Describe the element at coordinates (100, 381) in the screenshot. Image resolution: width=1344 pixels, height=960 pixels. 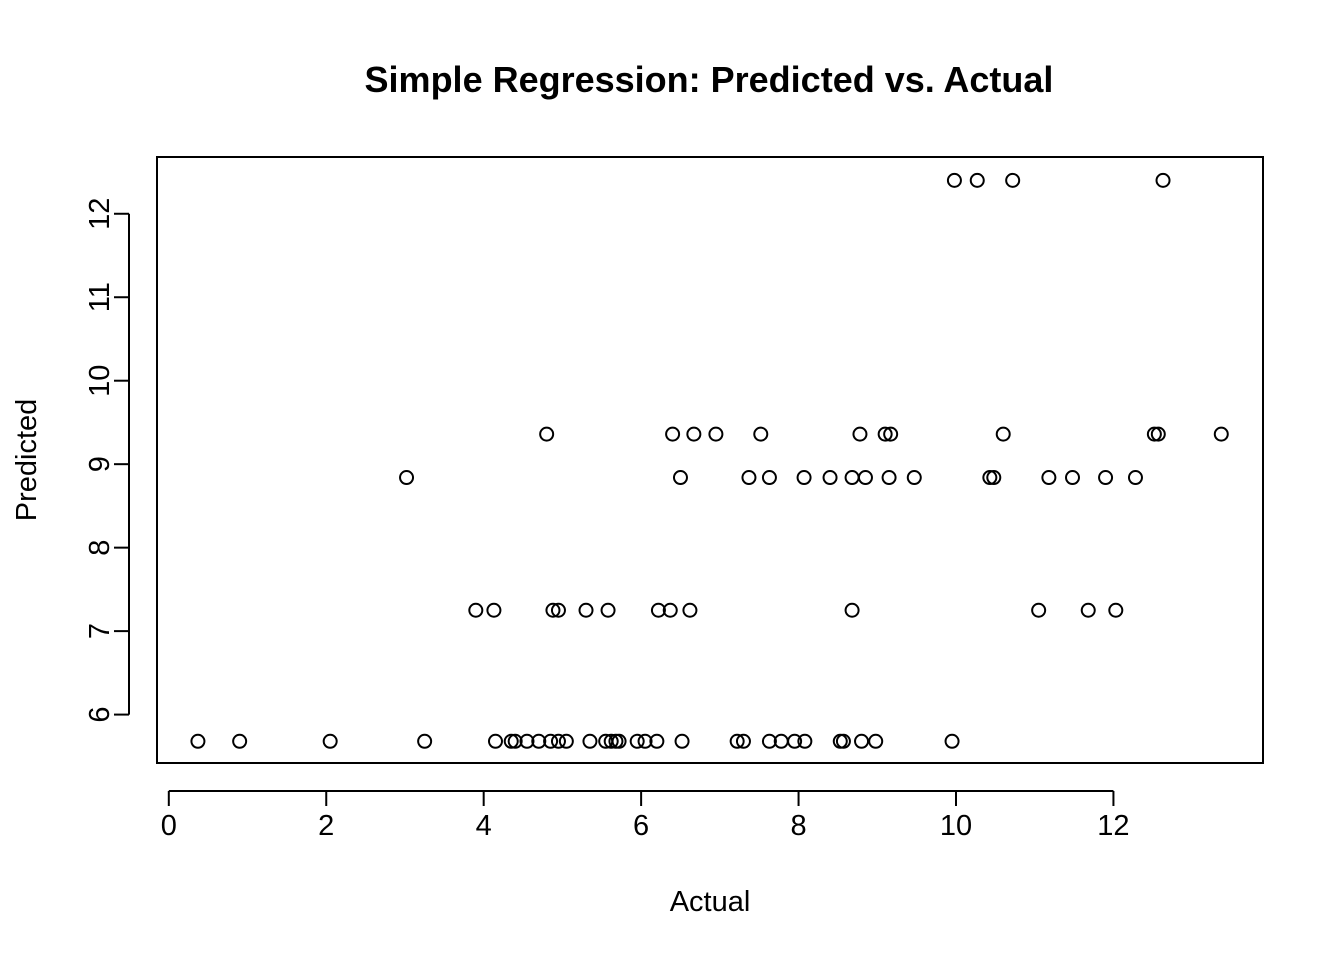
I see `y-tick-label: 10` at that location.